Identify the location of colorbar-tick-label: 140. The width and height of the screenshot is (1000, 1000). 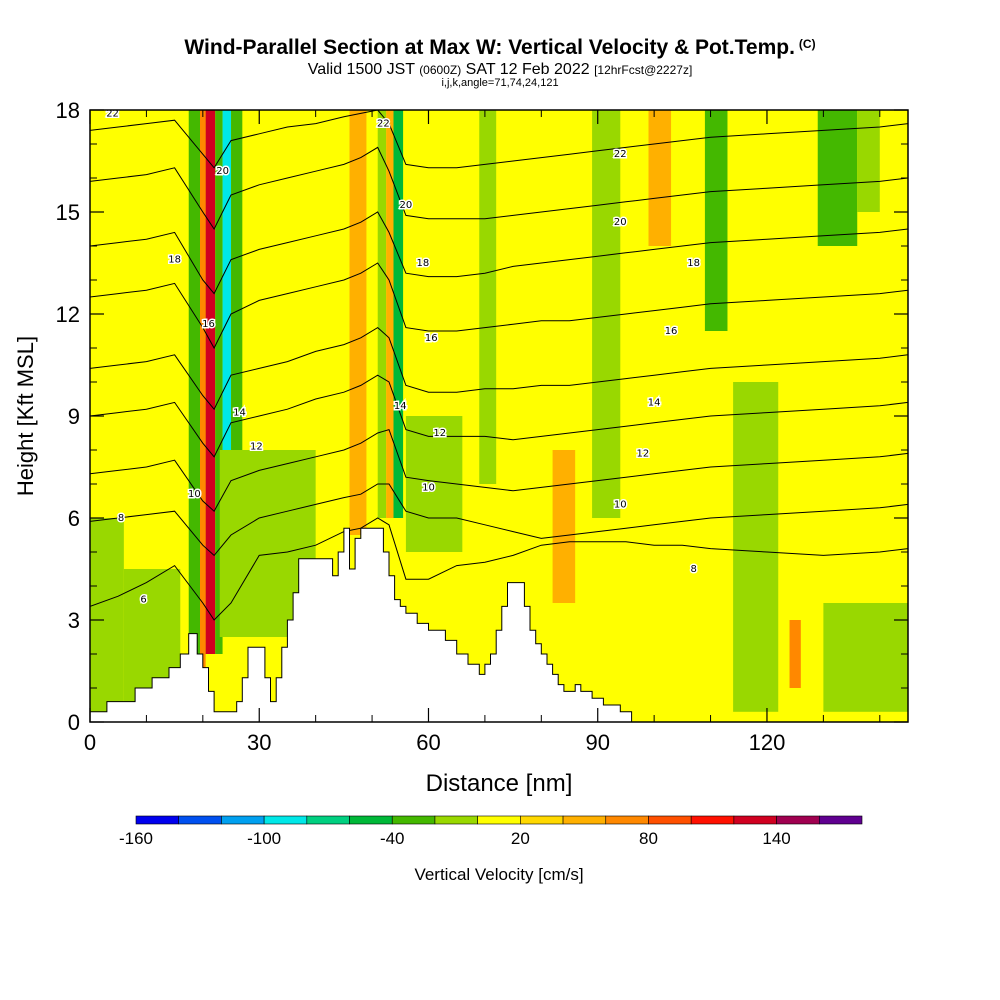
(776, 838).